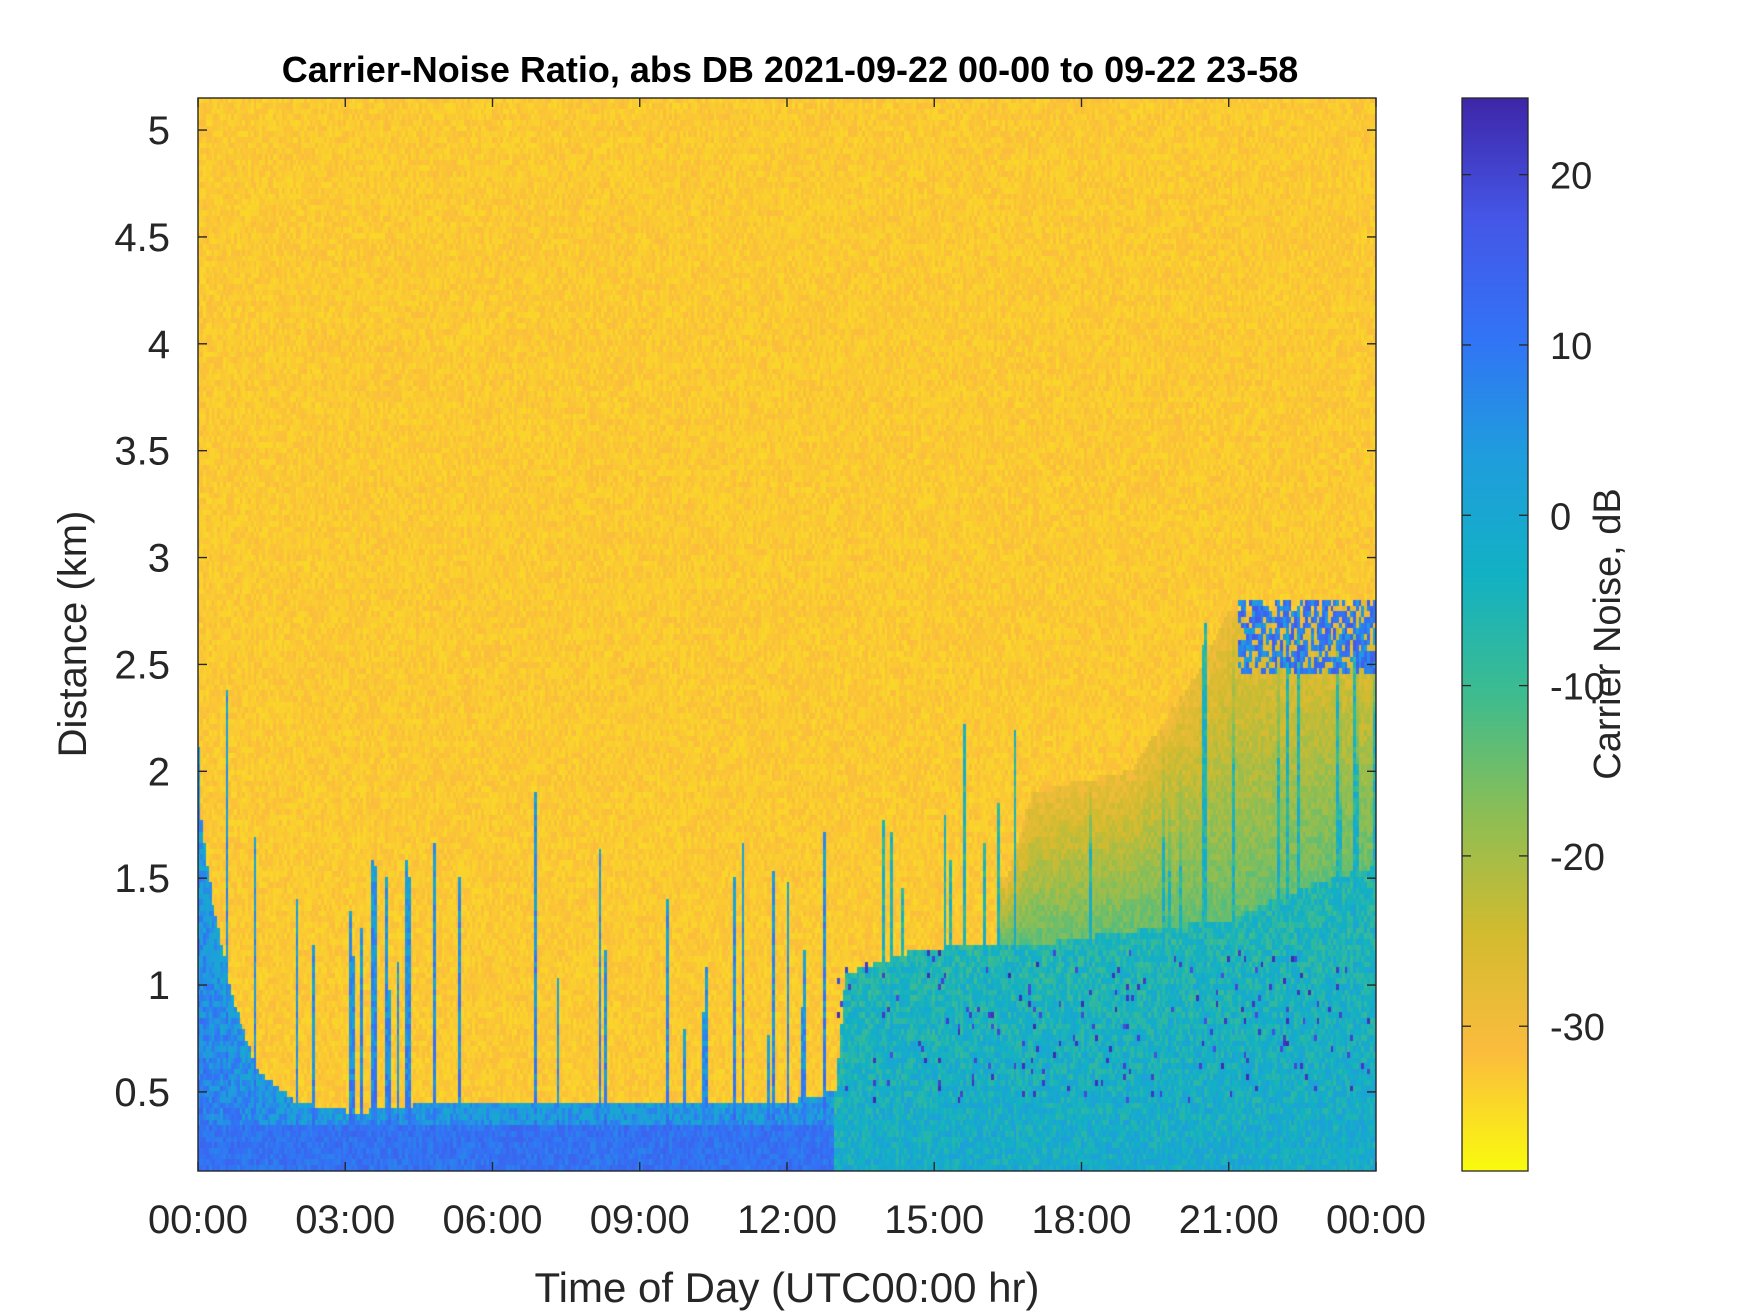 The height and width of the screenshot is (1313, 1750). Describe the element at coordinates (159, 131) in the screenshot. I see `y-axis-tick-label: 5` at that location.